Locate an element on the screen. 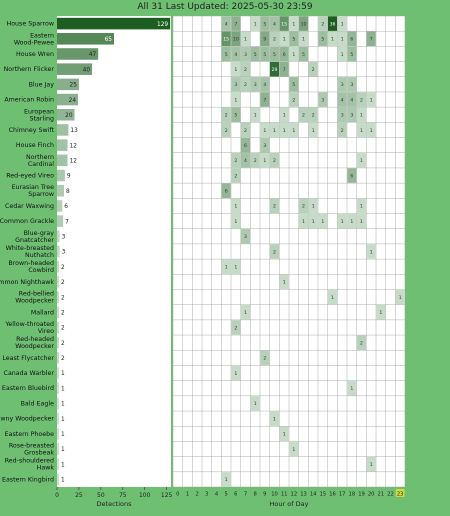  bar-x-ticks: 0 25 50 75 100 125 is located at coordinates (114, 493).